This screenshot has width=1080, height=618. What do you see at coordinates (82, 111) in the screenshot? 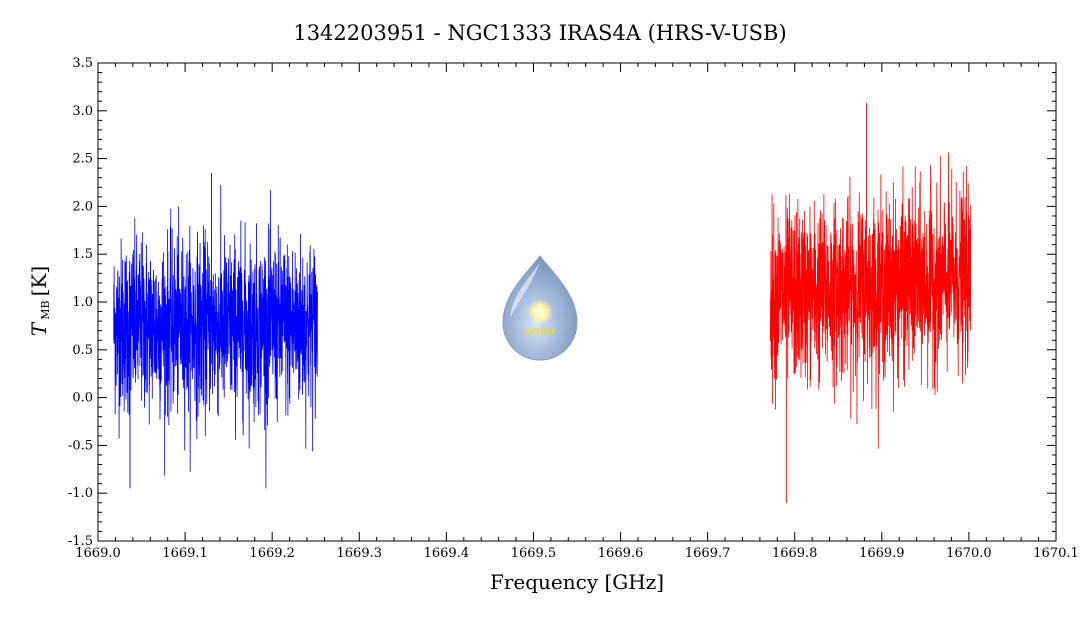
I see `y-tick-label: 3.0` at bounding box center [82, 111].